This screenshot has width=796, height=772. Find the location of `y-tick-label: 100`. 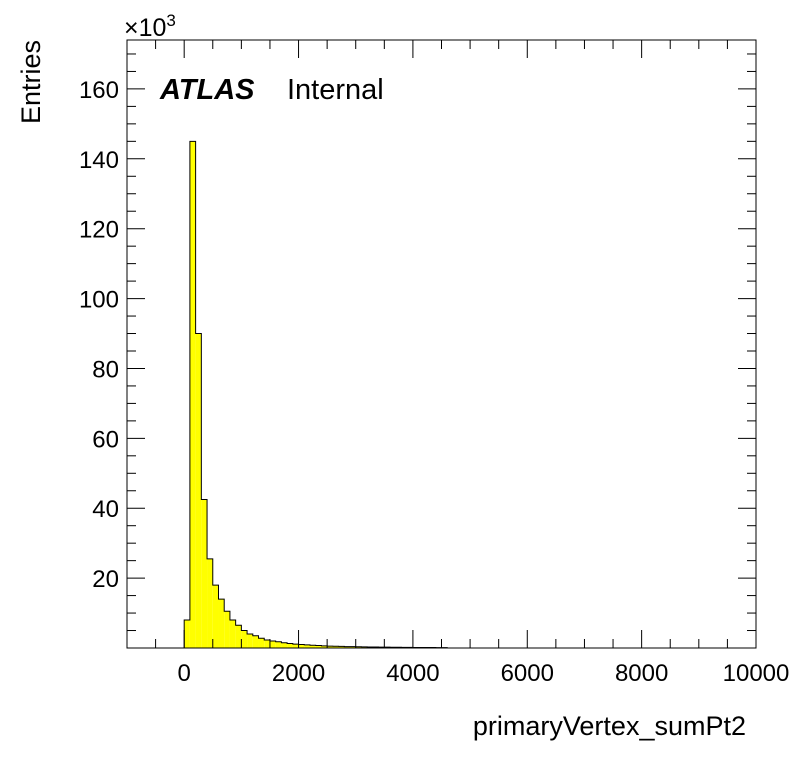

y-tick-label: 100 is located at coordinates (99, 300).